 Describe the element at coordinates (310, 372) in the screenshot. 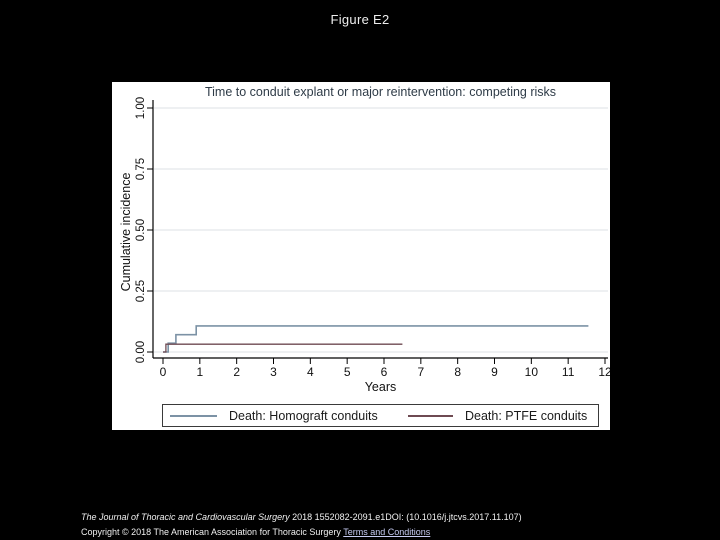

I see `x-tick-label: 4` at that location.